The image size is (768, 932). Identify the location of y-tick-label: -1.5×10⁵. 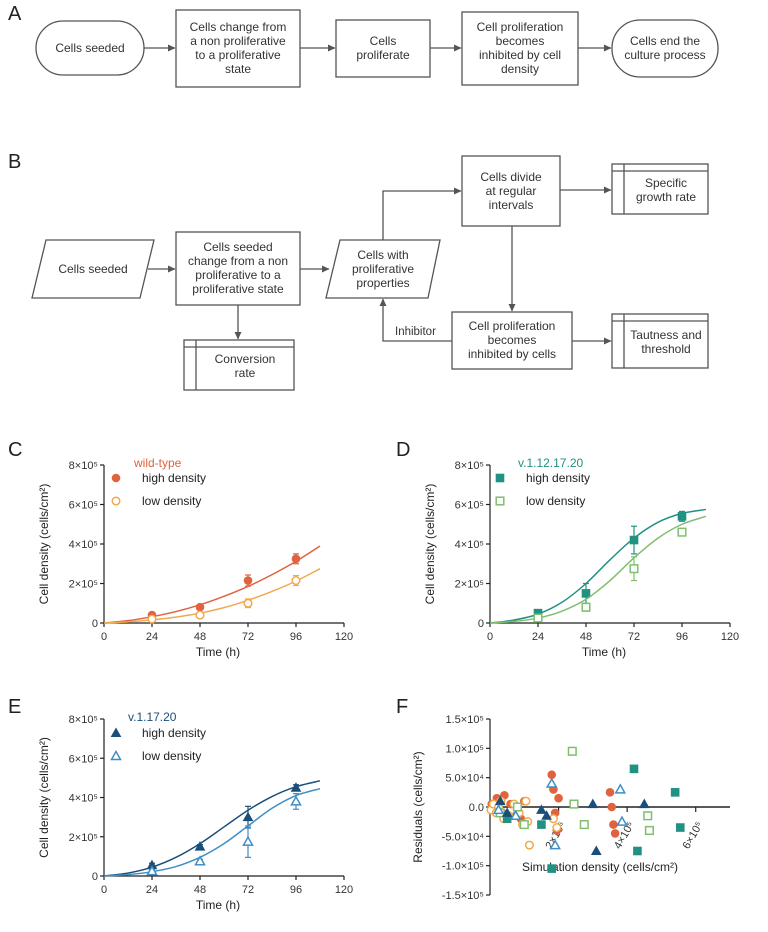
(463, 896).